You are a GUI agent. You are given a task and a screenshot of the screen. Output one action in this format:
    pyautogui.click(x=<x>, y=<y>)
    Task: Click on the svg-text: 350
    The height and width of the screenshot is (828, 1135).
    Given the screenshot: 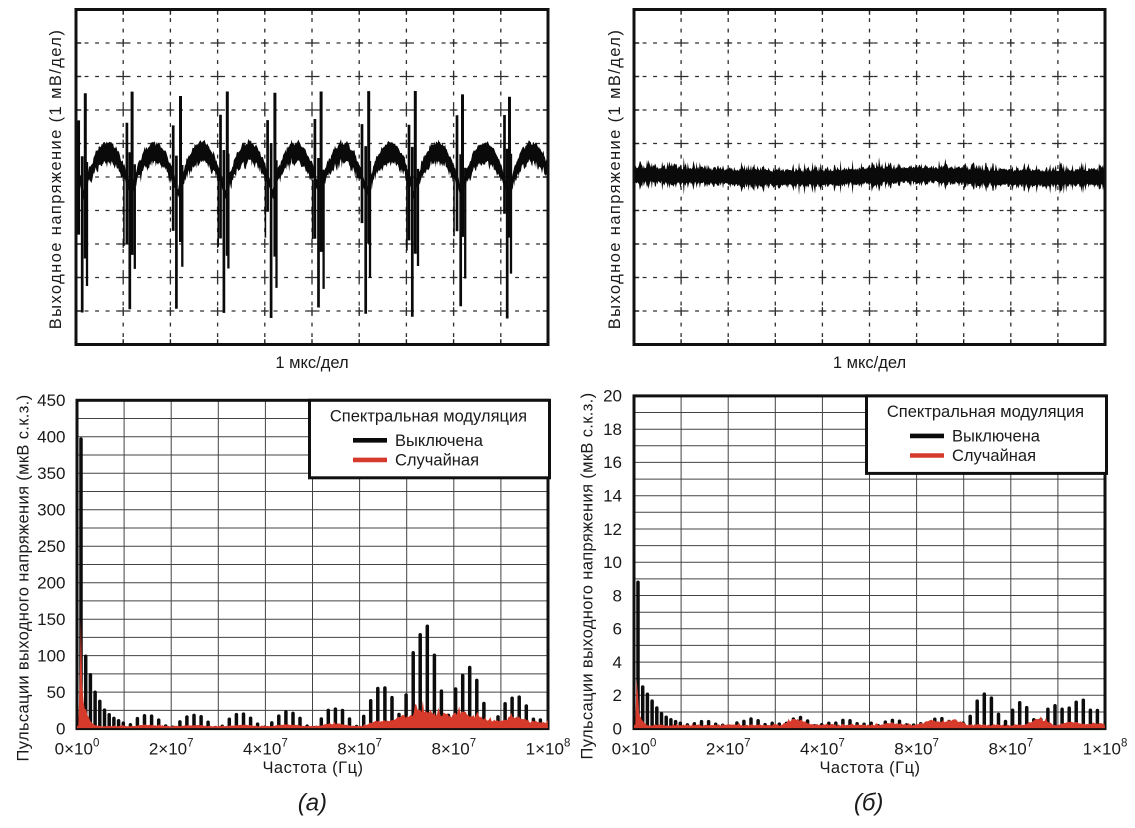 What is the action you would take?
    pyautogui.click(x=51, y=473)
    